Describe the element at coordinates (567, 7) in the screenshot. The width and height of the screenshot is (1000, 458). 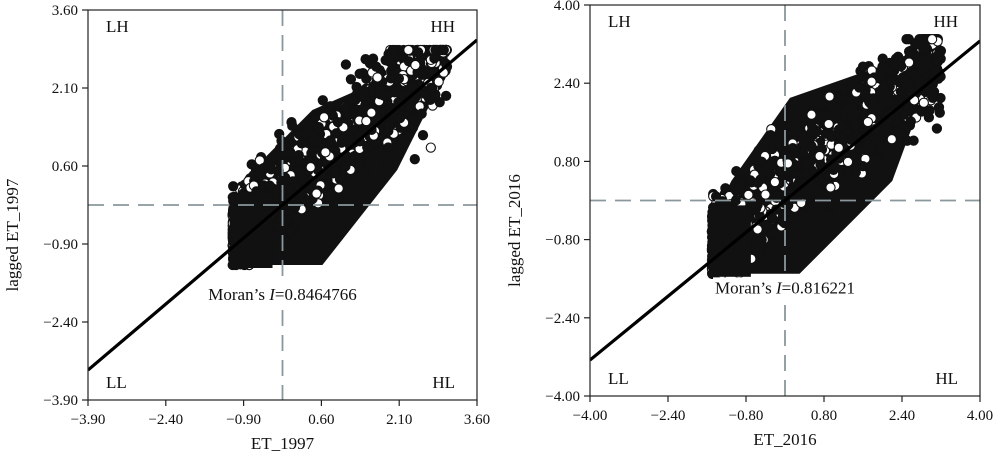
I see `y-tick-label: 4.00` at that location.